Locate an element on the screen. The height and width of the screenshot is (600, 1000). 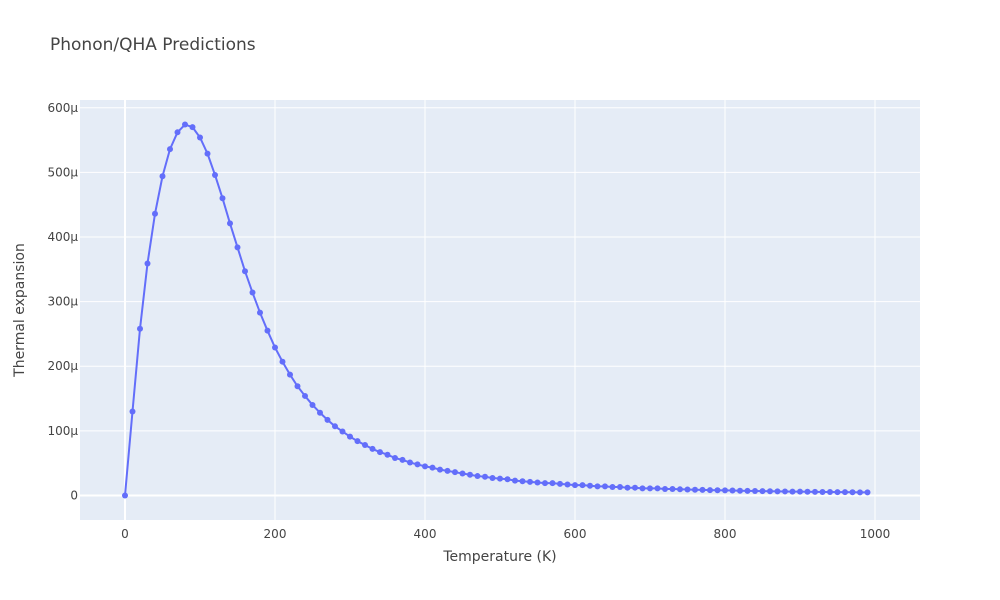
x-tick-label: 800 is located at coordinates (725, 534).